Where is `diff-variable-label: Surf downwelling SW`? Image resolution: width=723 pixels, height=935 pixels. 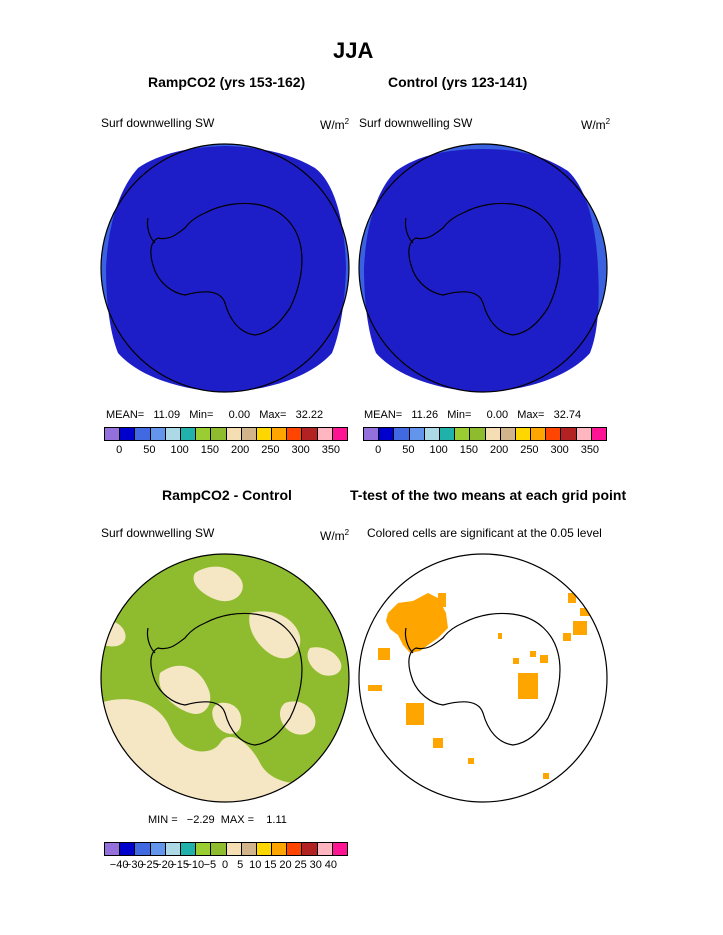 diff-variable-label: Surf downwelling SW is located at coordinates (158, 533).